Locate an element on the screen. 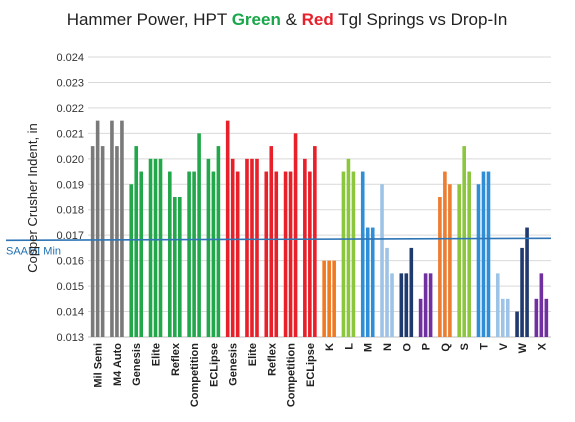 This screenshot has width=575, height=422. category-label: V is located at coordinates (504, 346).